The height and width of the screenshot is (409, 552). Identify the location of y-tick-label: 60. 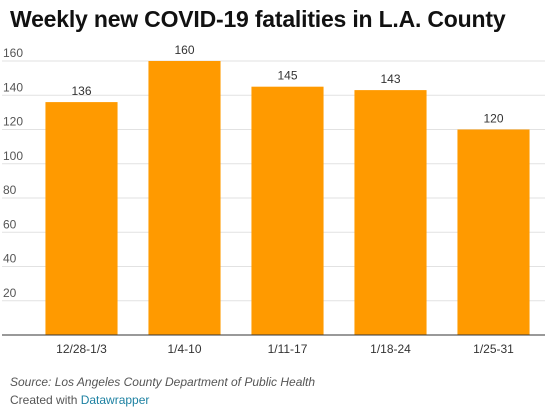
(10, 224).